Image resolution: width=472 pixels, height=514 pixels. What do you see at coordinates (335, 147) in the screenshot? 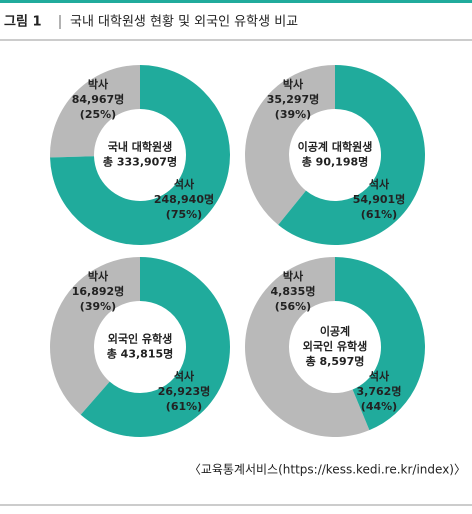
I see `center-label: 이공계 대학원생` at bounding box center [335, 147].